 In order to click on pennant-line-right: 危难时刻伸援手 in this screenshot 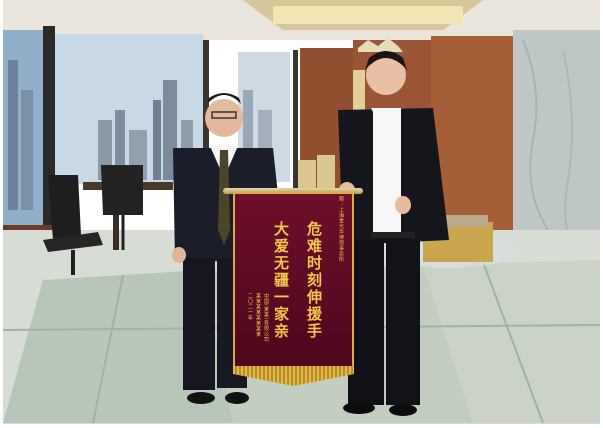, I will do `click(314, 280)`.